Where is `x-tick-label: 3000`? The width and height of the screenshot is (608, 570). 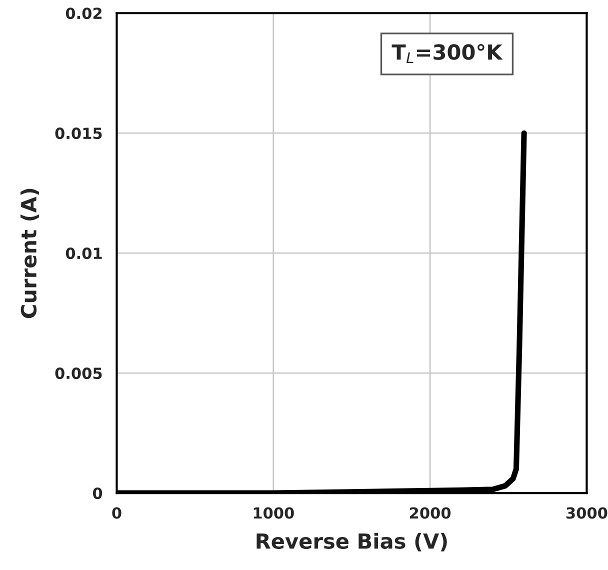 x-tick-label: 3000 is located at coordinates (587, 513).